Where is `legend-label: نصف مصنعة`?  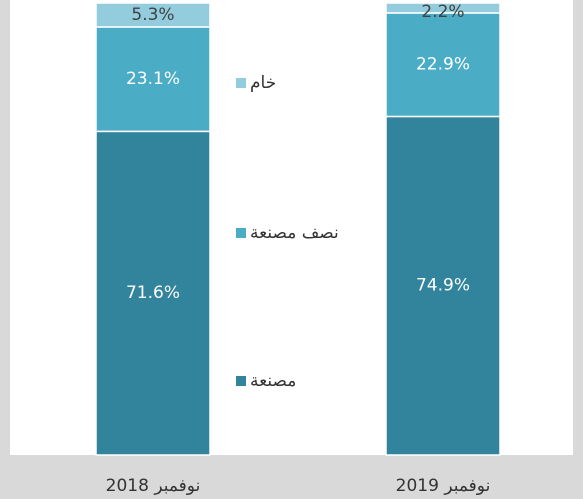
legend-label: نصف مصنعة is located at coordinates (294, 233).